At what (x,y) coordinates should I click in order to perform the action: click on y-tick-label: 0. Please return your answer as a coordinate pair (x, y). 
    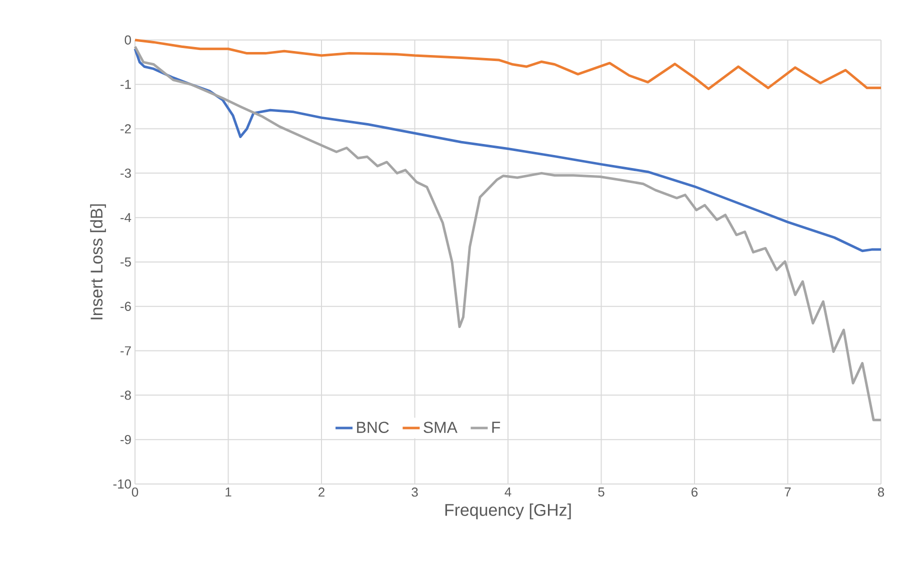
    Looking at the image, I should click on (127, 40).